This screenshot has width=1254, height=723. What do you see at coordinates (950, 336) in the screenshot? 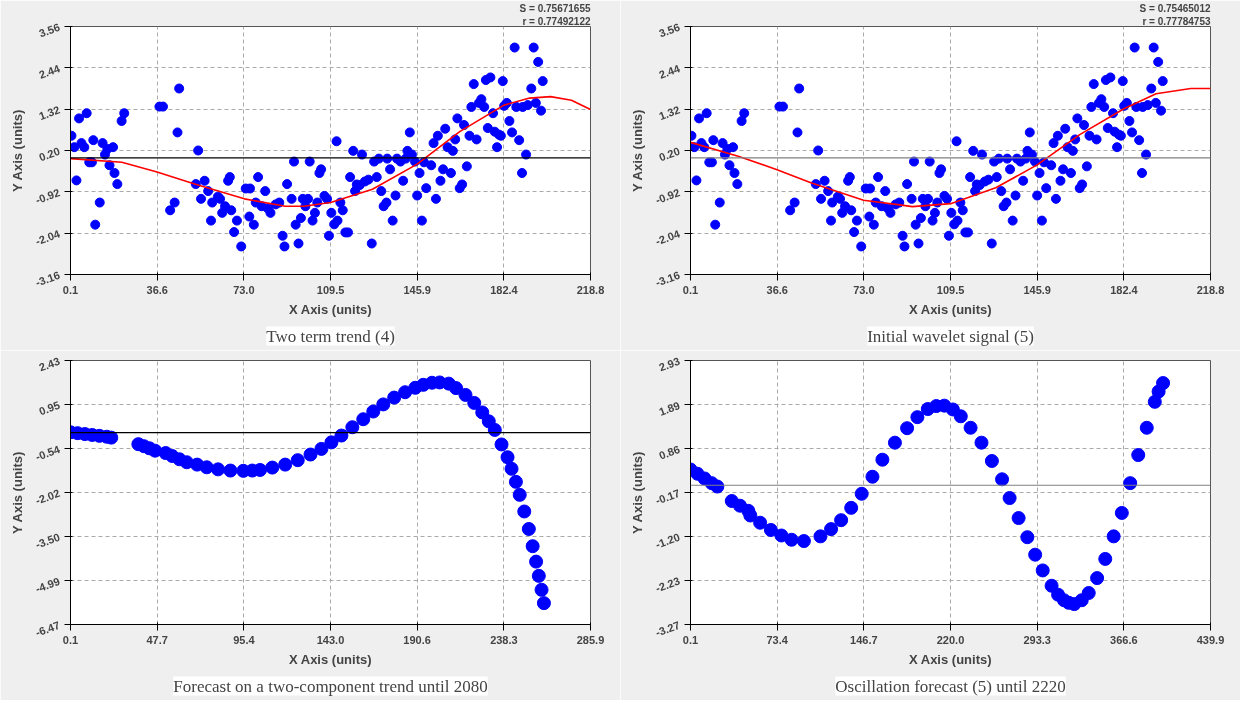
I see `text: Initial wavelet signal (5)` at bounding box center [950, 336].